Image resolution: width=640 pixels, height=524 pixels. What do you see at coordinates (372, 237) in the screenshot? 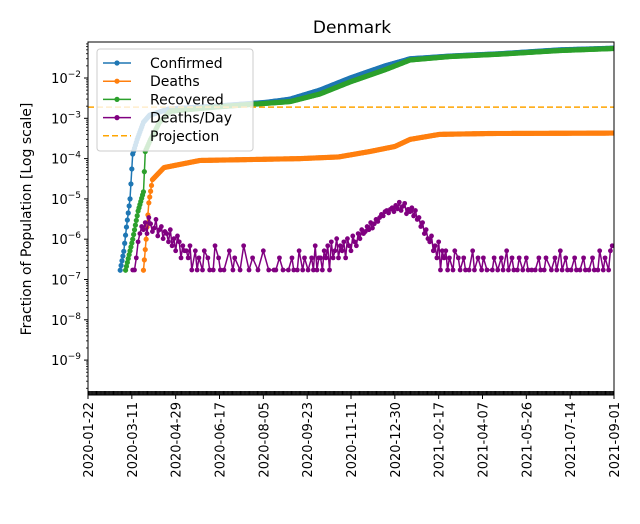
I see `deaths-day-line` at bounding box center [372, 237].